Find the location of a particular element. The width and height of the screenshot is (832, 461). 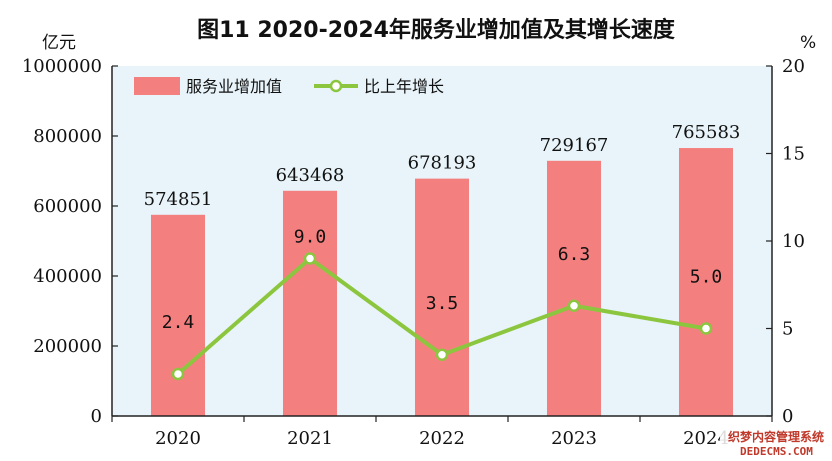

legend-bar-swatch is located at coordinates (157, 86).